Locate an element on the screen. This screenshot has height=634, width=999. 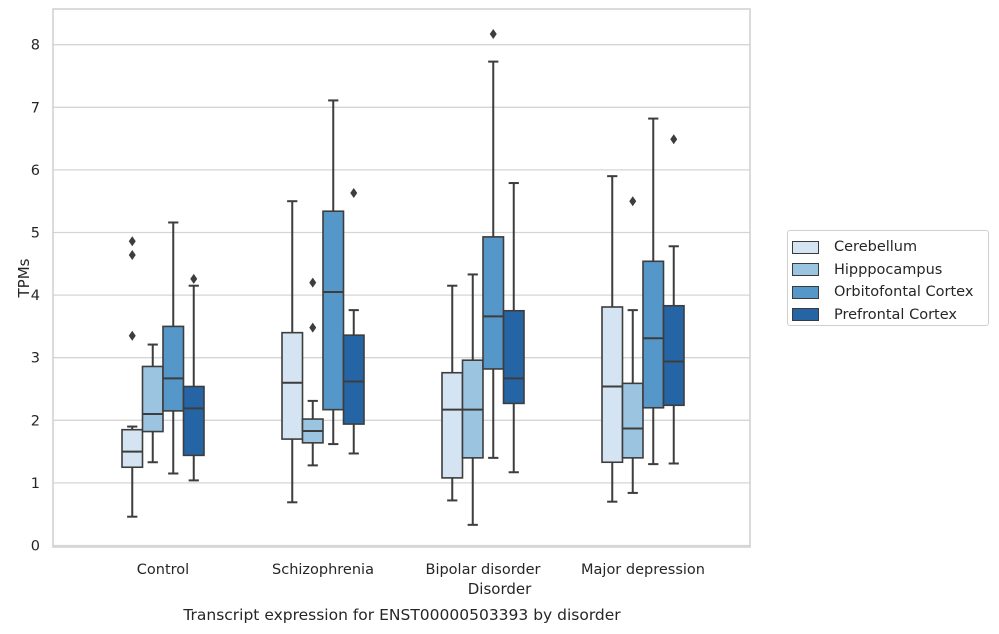
x-tick-label: Control is located at coordinates (163, 570).